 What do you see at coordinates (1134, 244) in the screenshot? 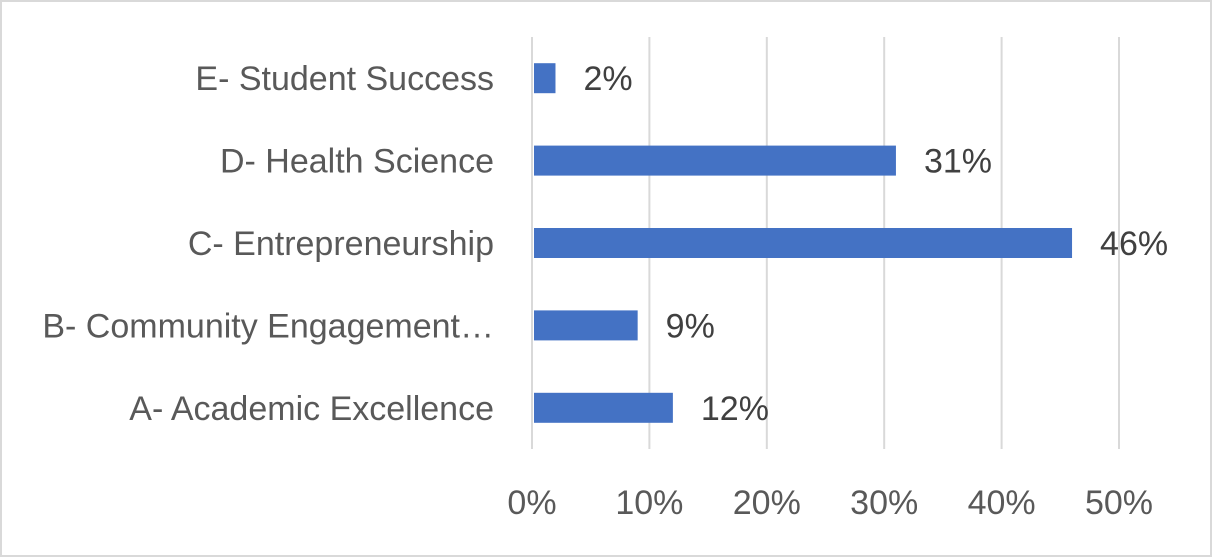
I see `data-label: 46%` at bounding box center [1134, 244].